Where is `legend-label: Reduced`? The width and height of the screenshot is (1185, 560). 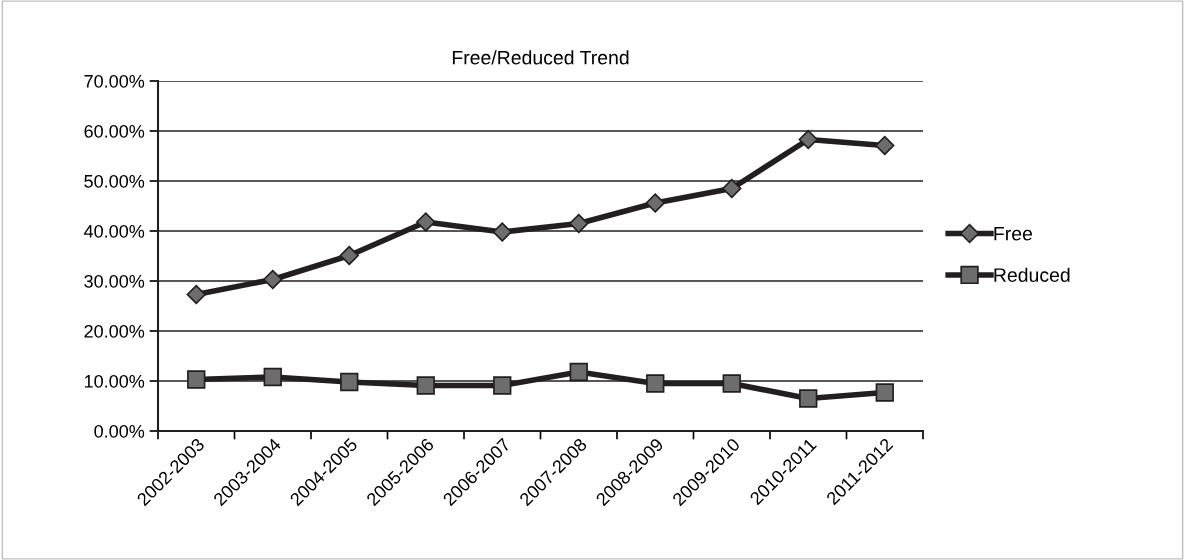 legend-label: Reduced is located at coordinates (1032, 274).